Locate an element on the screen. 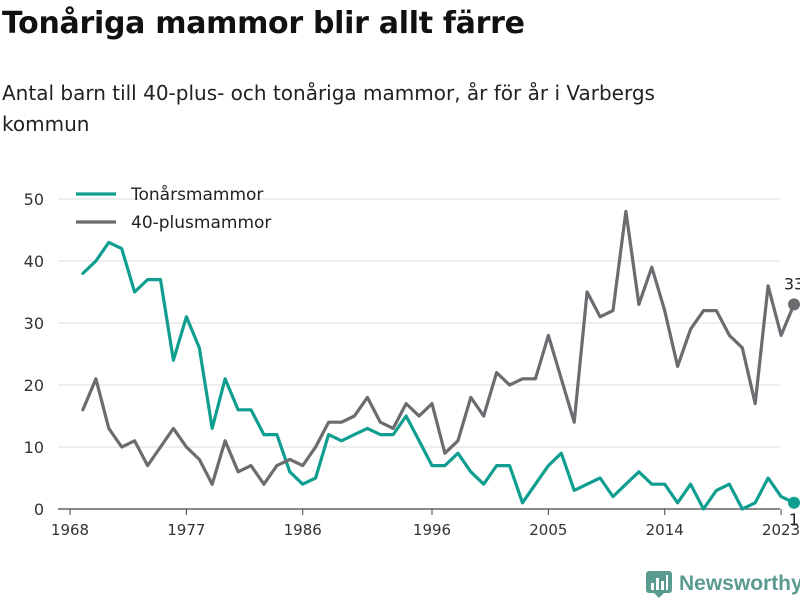 This screenshot has height=600, width=800. y-axis: 0 10 20 30 40 50 is located at coordinates (34, 354).